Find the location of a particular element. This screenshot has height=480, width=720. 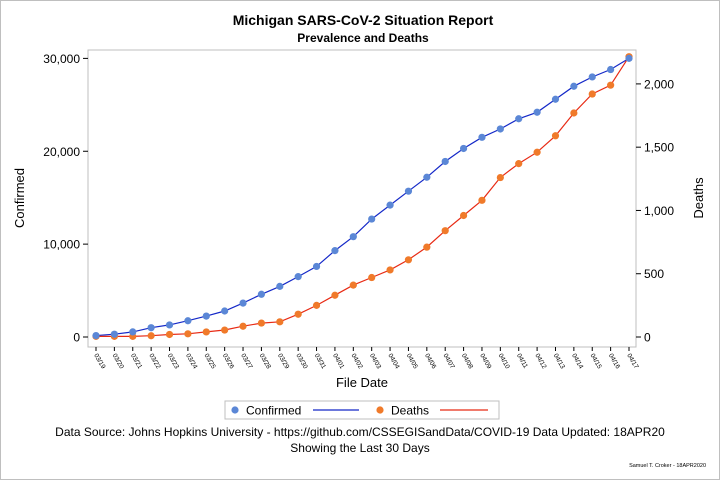

legend-frame is located at coordinates (362, 410).